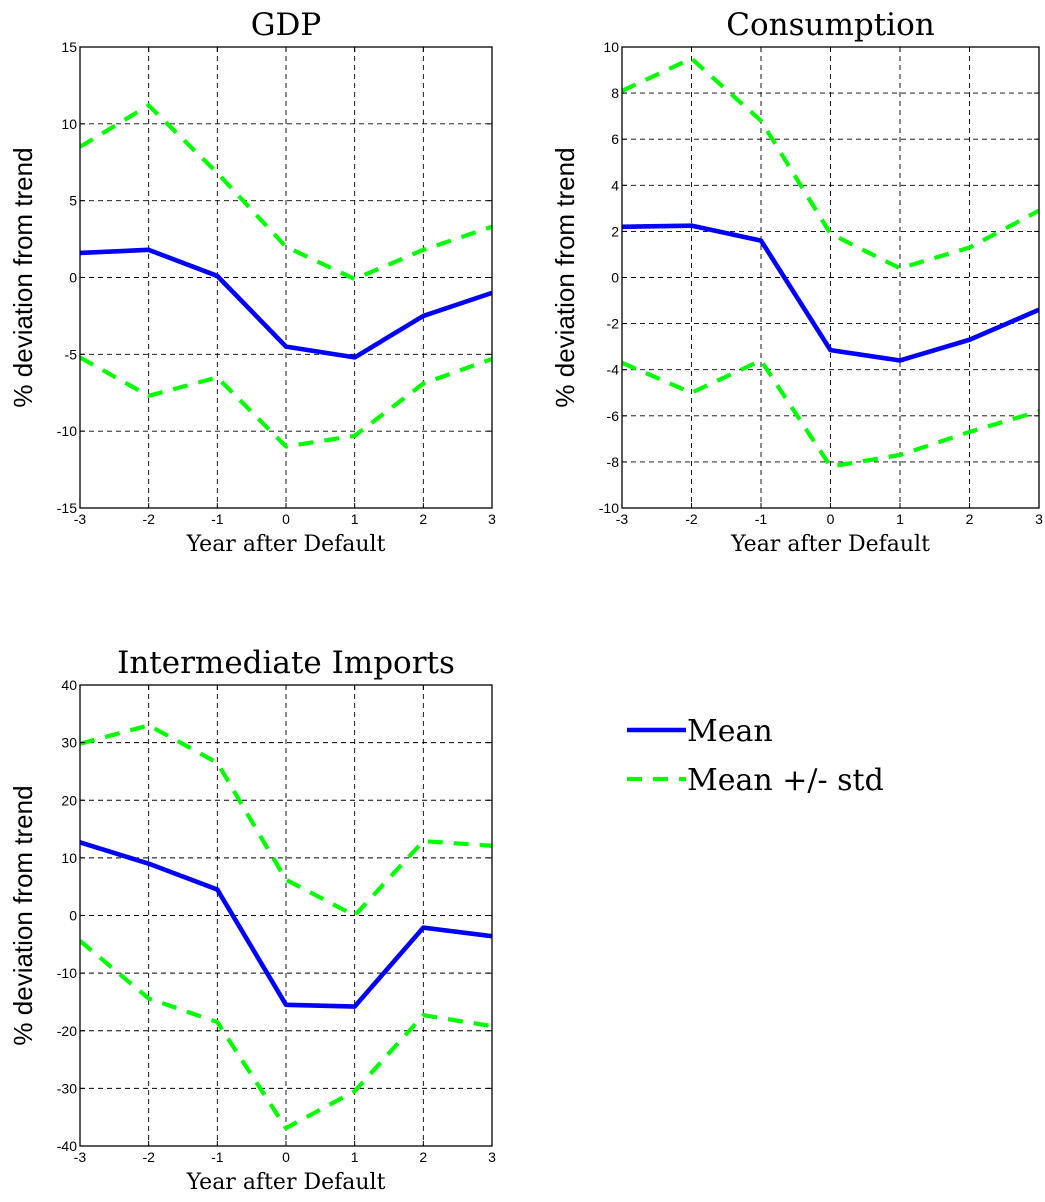  Describe the element at coordinates (67, 1088) in the screenshot. I see `y-tick-label: -30` at that location.